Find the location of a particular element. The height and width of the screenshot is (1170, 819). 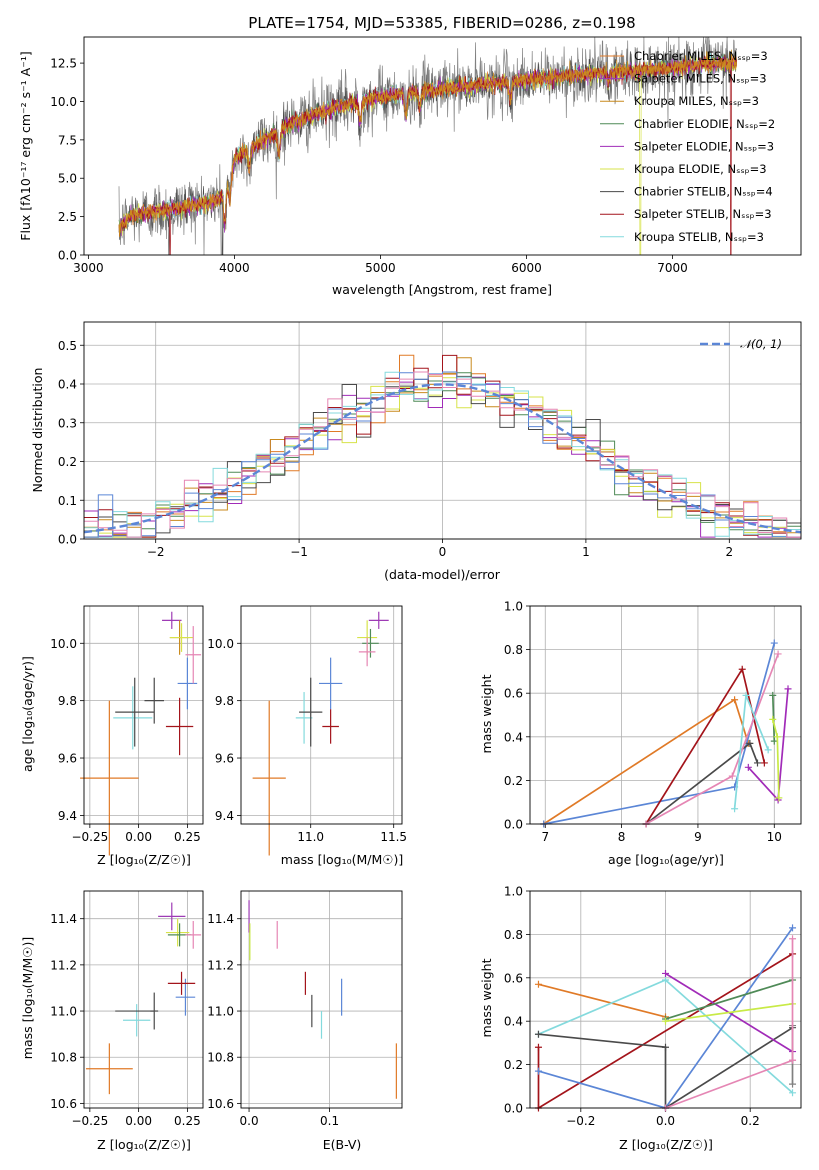

mass-vs-z-ylabel: mass [log₁₀(M/M☉)] is located at coordinates (27, 998).